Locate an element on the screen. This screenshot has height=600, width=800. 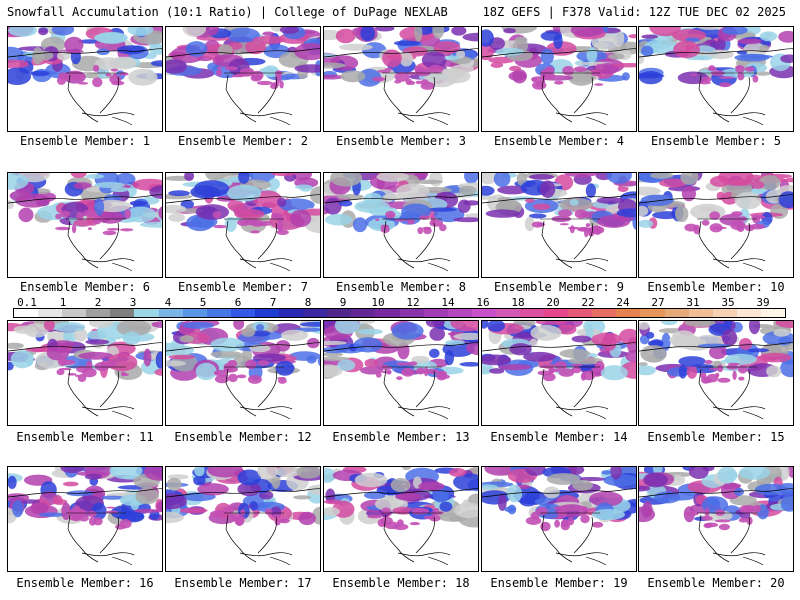
ensemble-member-label: Ensemble Member: 16 is located at coordinates (85, 583).